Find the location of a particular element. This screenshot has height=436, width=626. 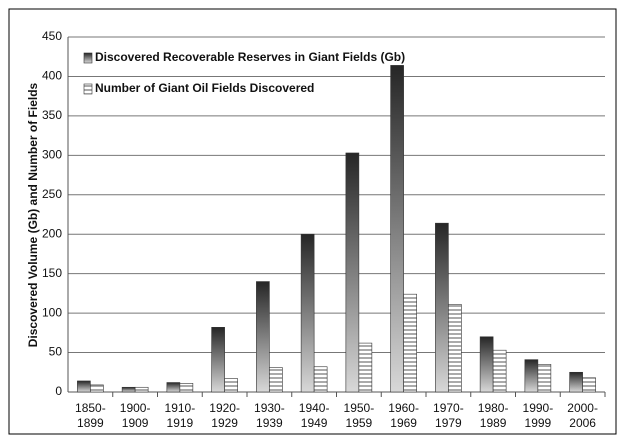

y-tick-label: 200 is located at coordinates (52, 233).